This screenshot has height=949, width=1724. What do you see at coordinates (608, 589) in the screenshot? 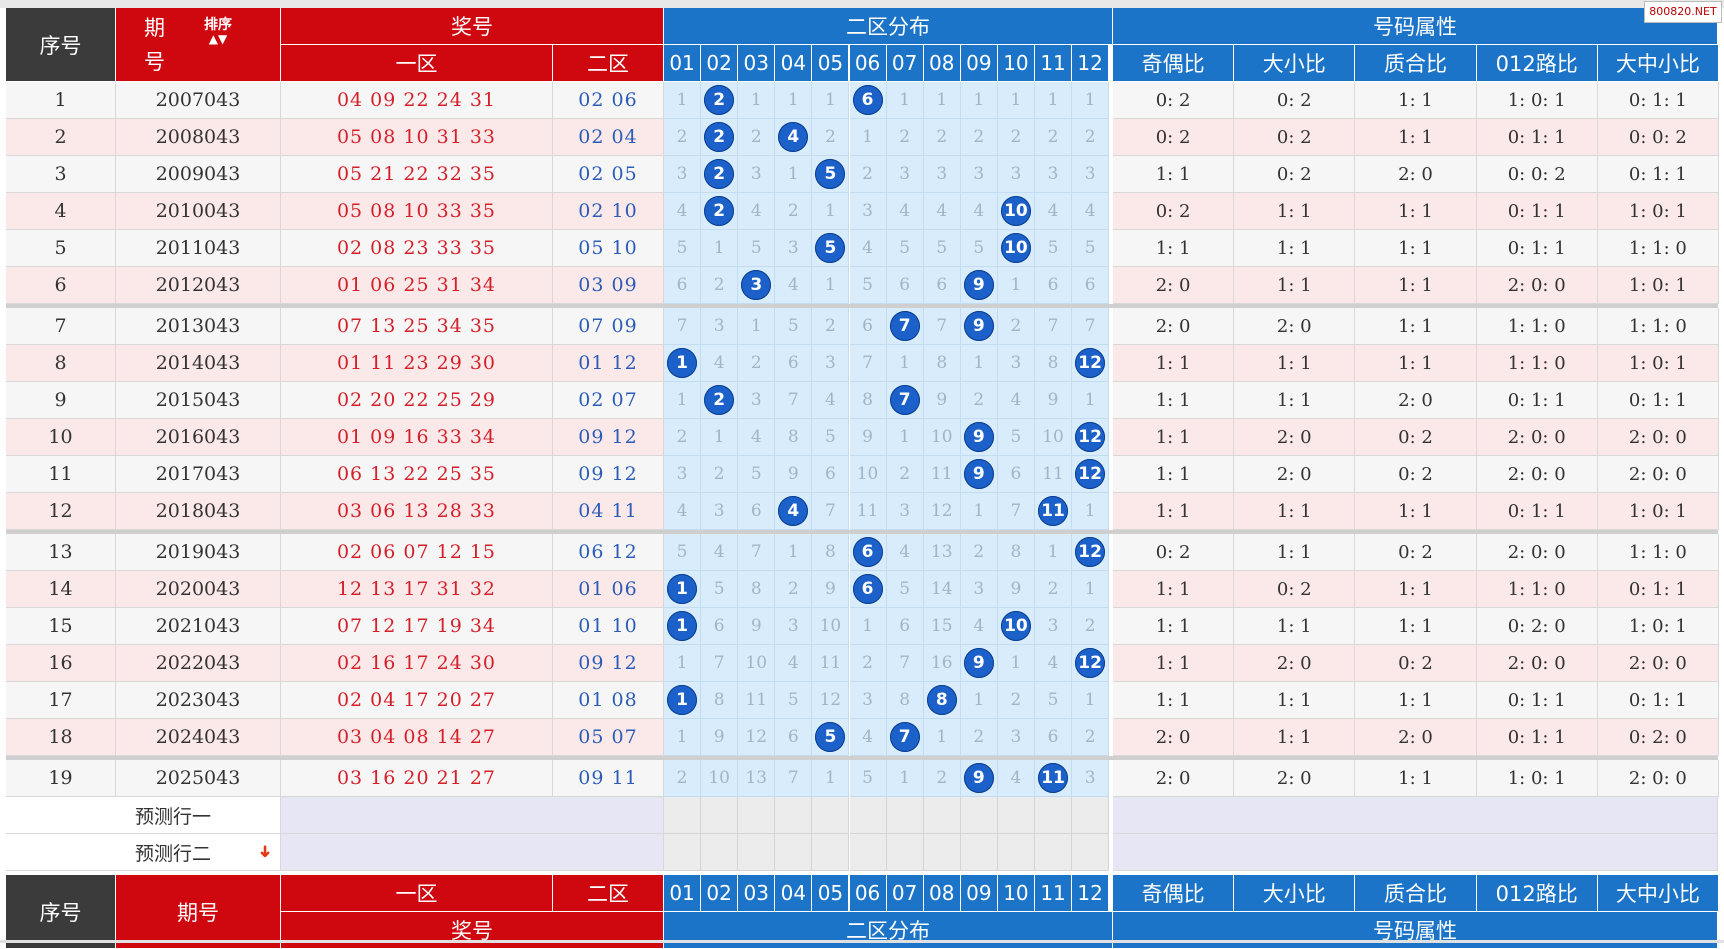
I see `row-zone2: 01 06` at bounding box center [608, 589].